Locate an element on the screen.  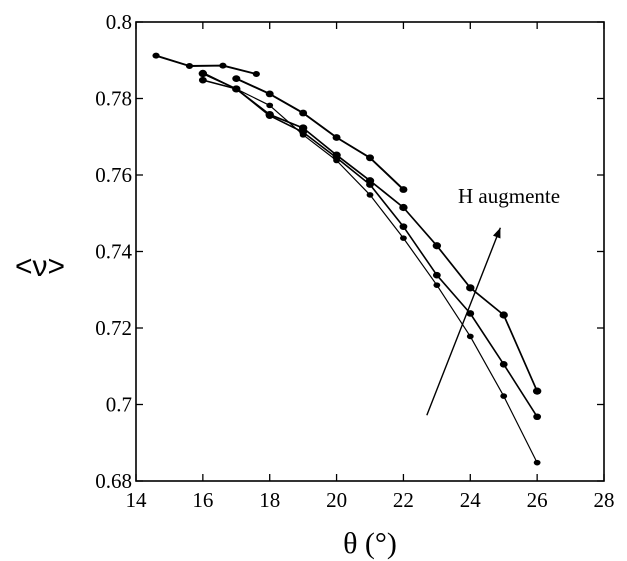
y-tick-label: 0.78 is located at coordinates (113, 99).